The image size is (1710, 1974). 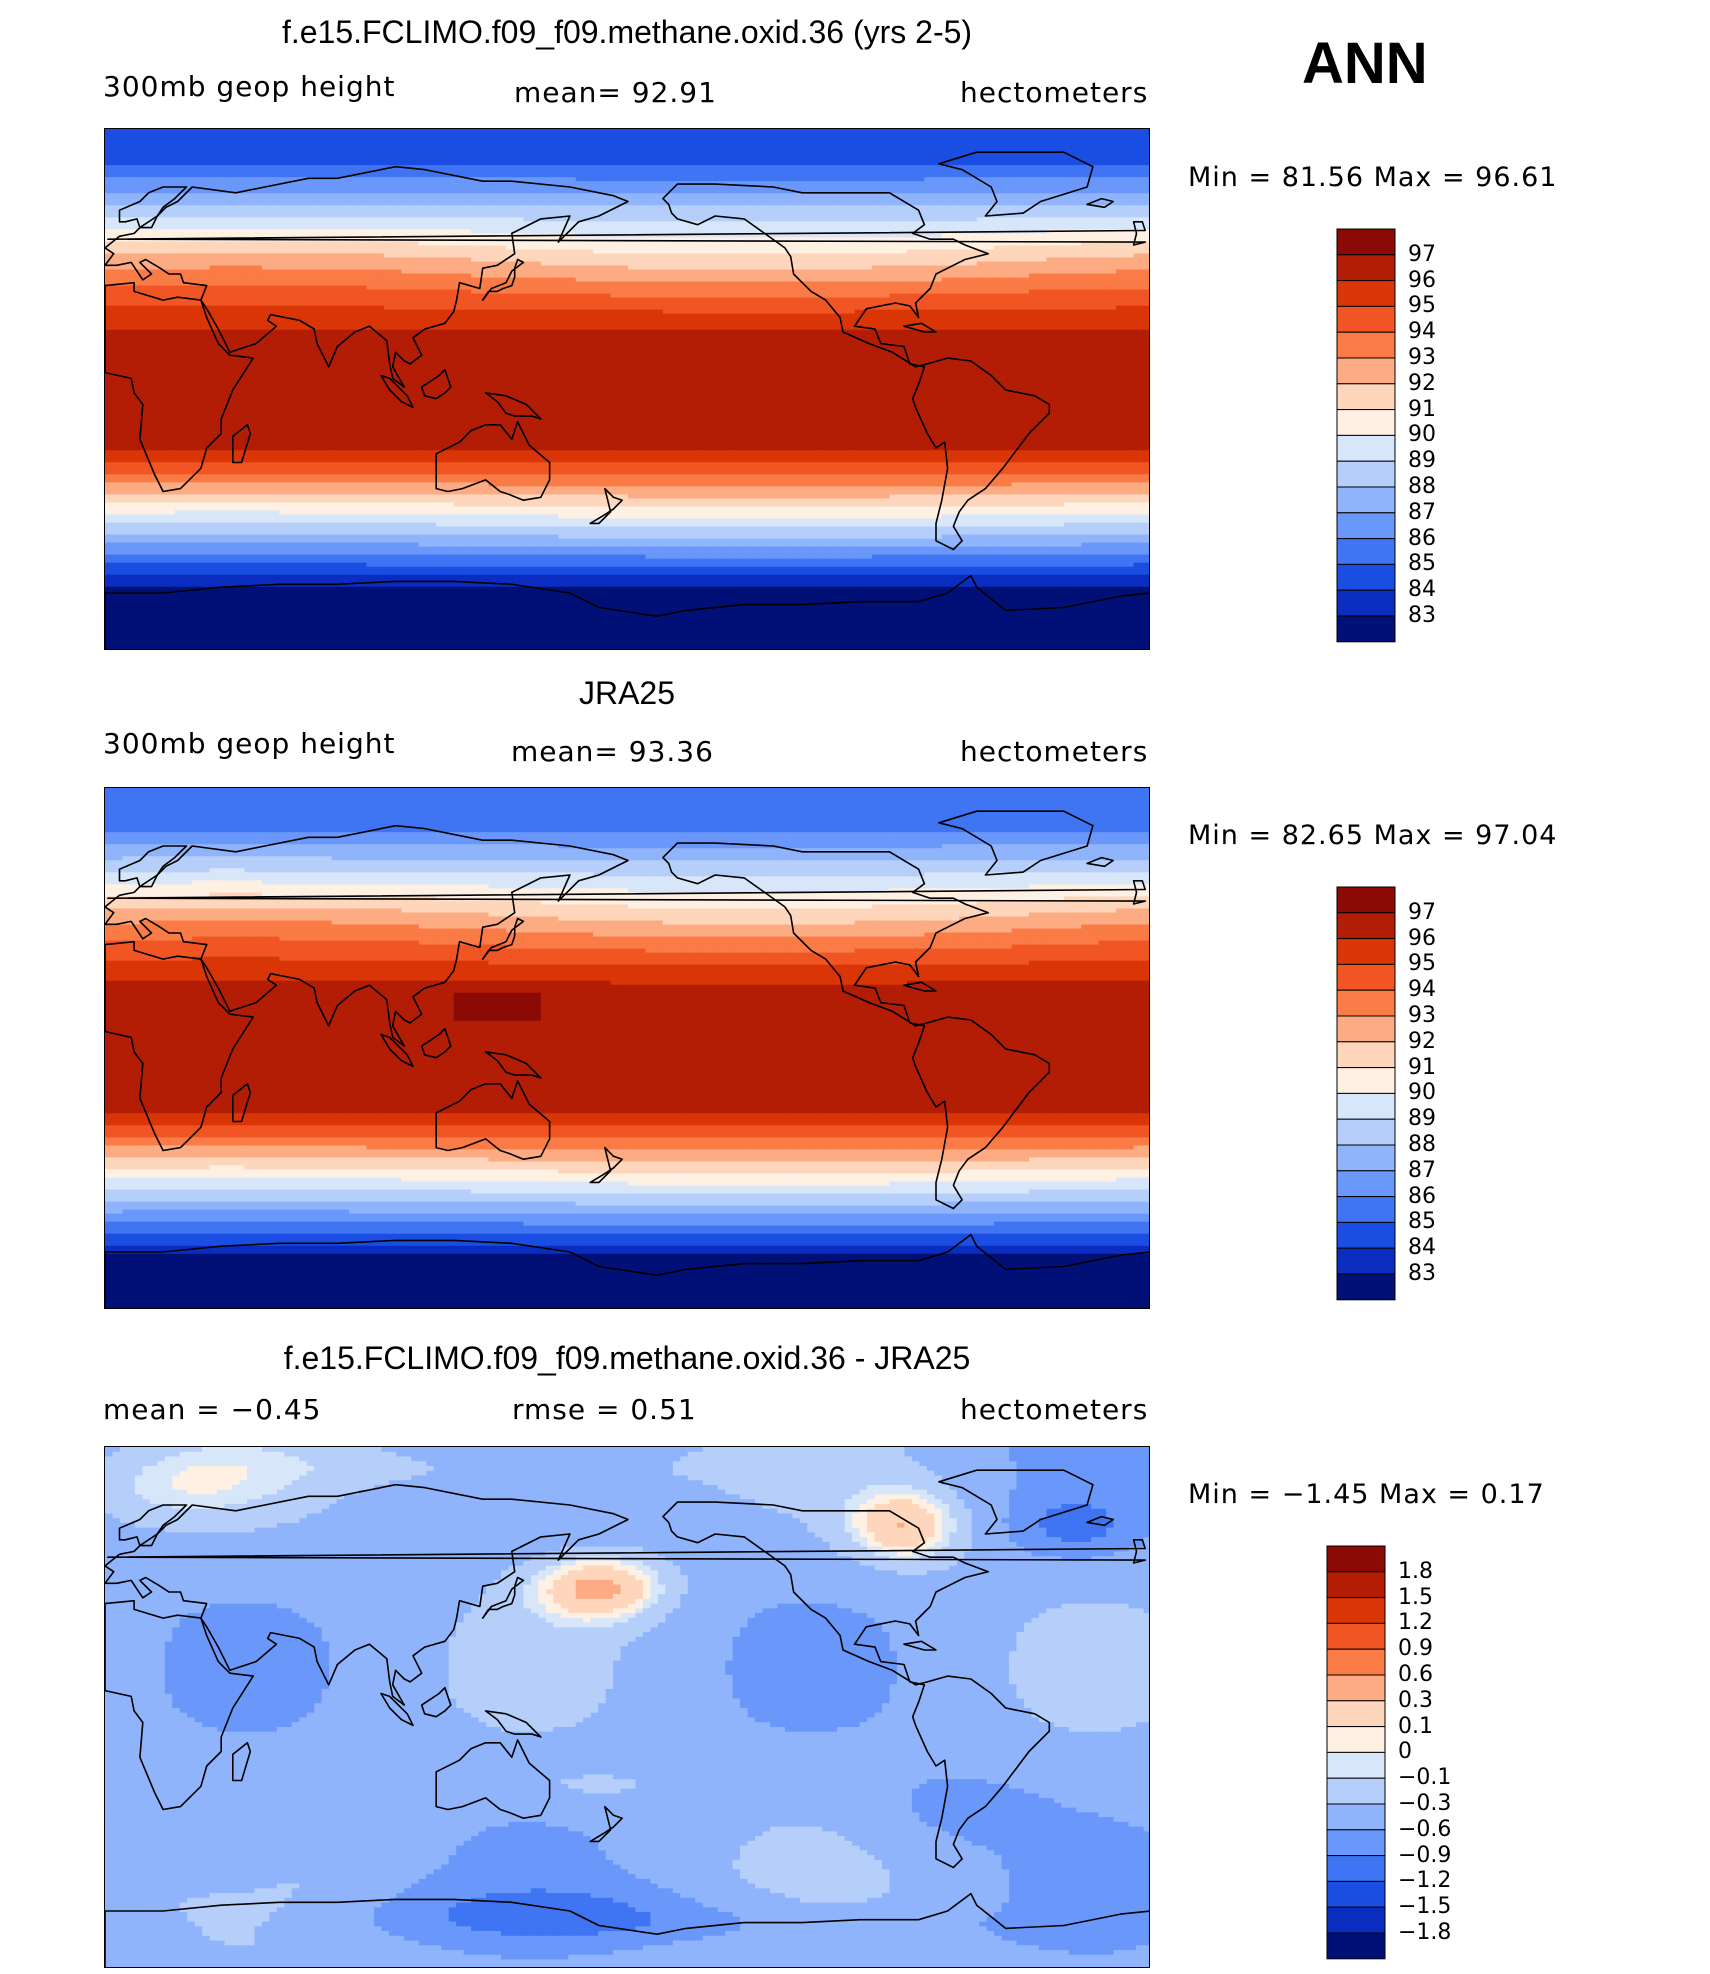 I want to click on colorbar-label: 1.8, so click(x=1415, y=1571).